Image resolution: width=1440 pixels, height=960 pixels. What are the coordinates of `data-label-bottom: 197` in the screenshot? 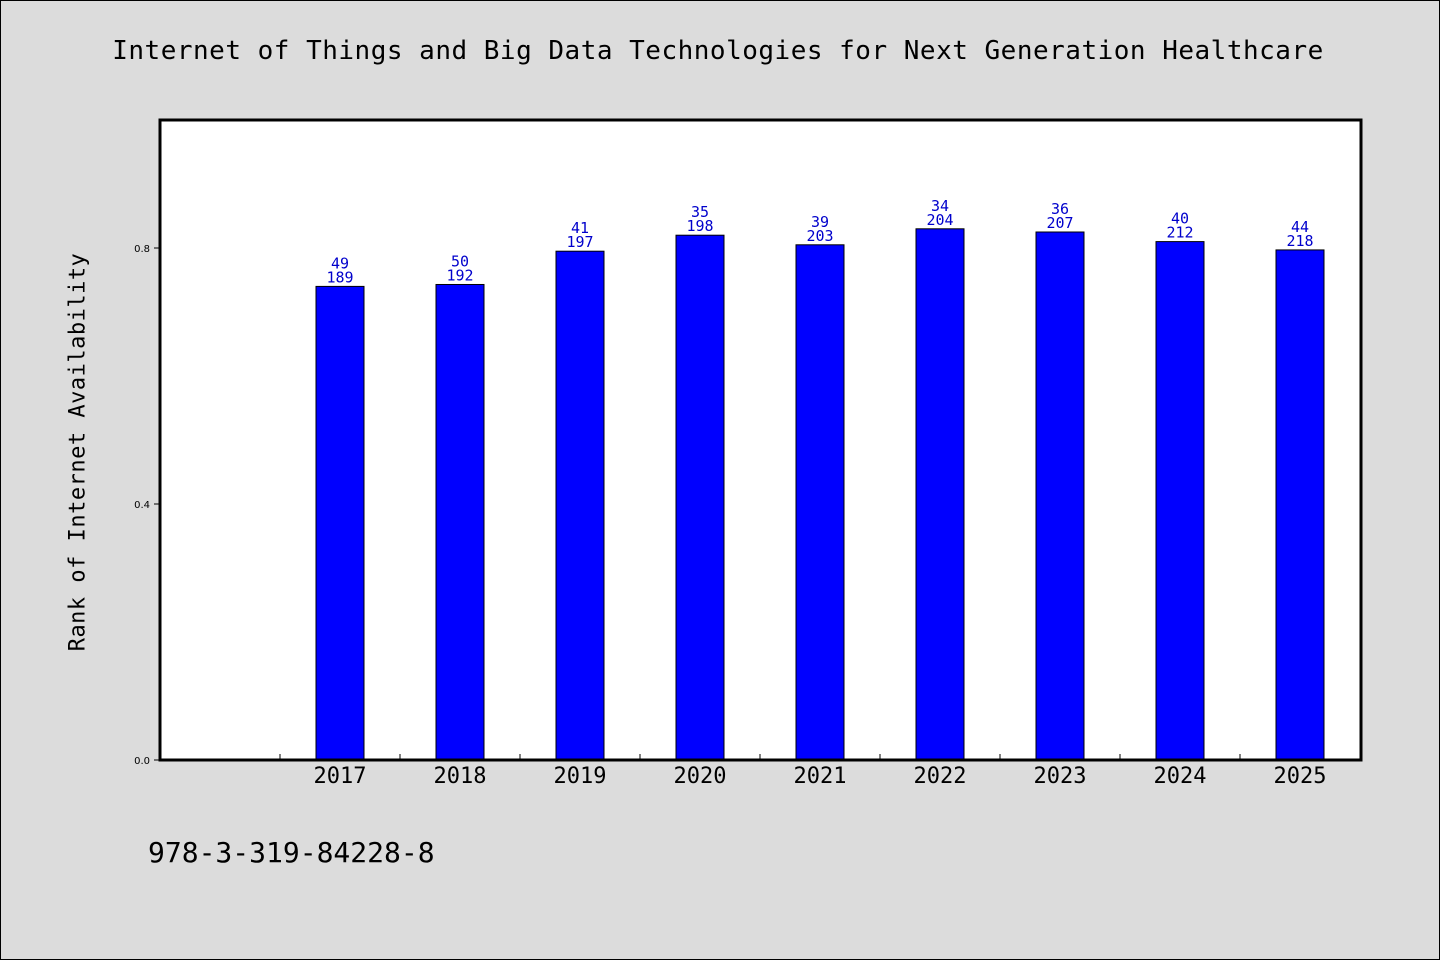 It's located at (579, 242).